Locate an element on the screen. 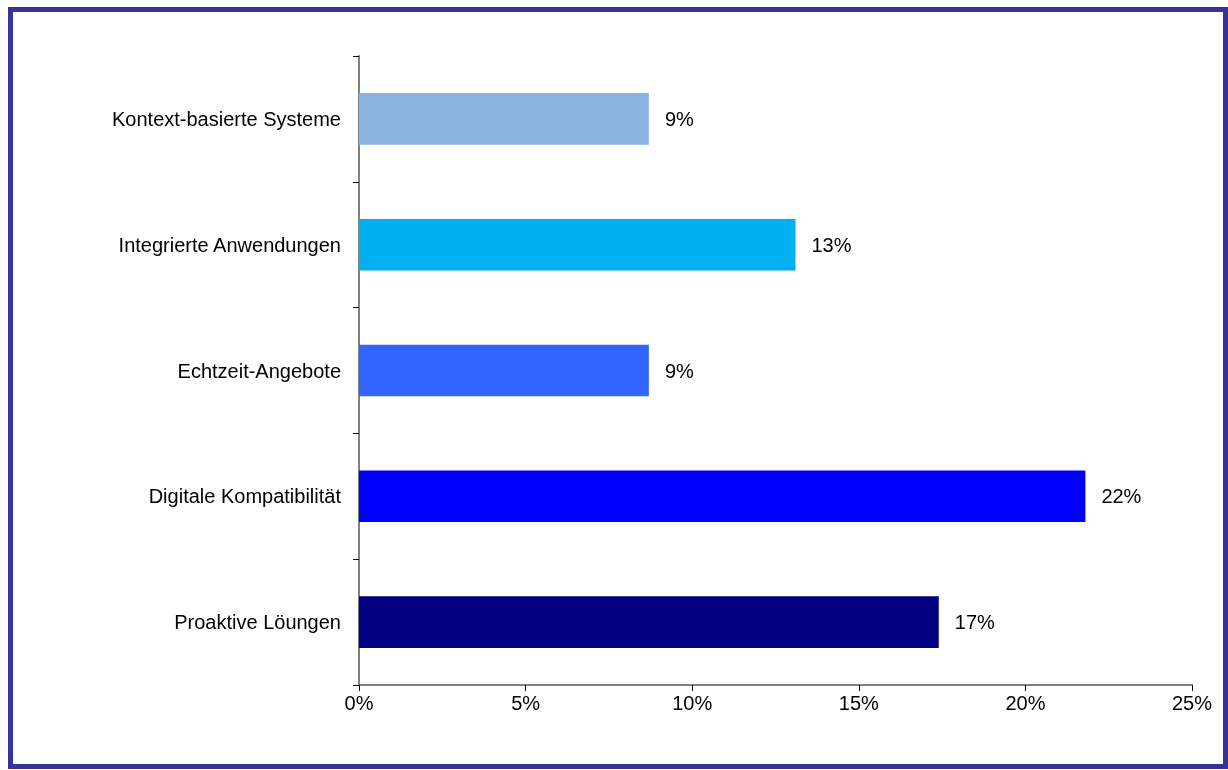 This screenshot has height=770, width=1228. x-tick-label: 25% is located at coordinates (1192, 703).